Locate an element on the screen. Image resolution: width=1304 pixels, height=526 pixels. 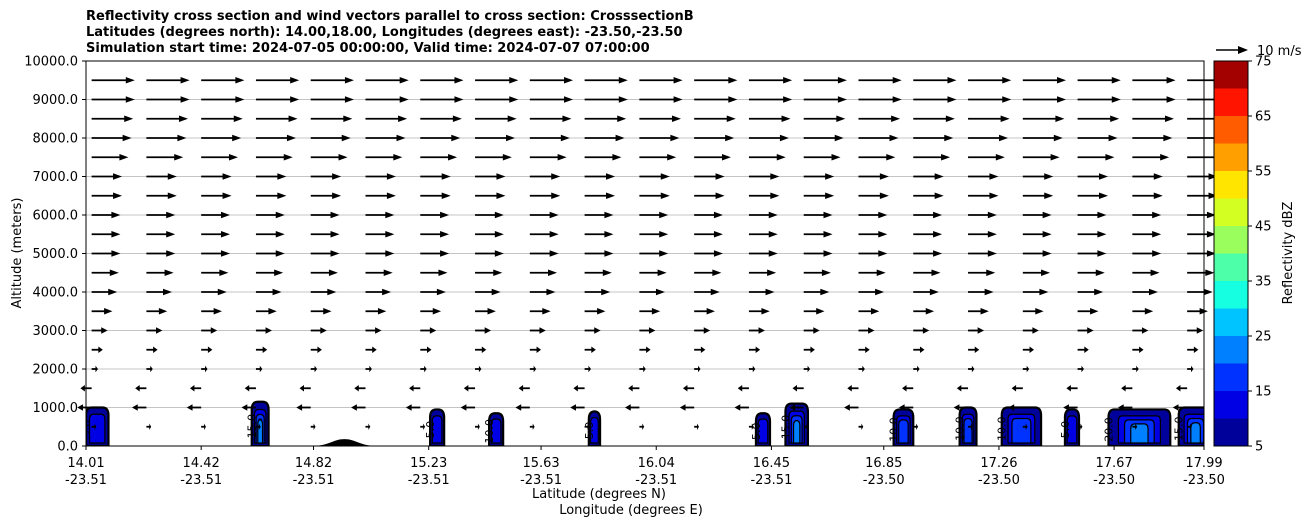
y-tick-label: 1000.0 is located at coordinates (56, 408).